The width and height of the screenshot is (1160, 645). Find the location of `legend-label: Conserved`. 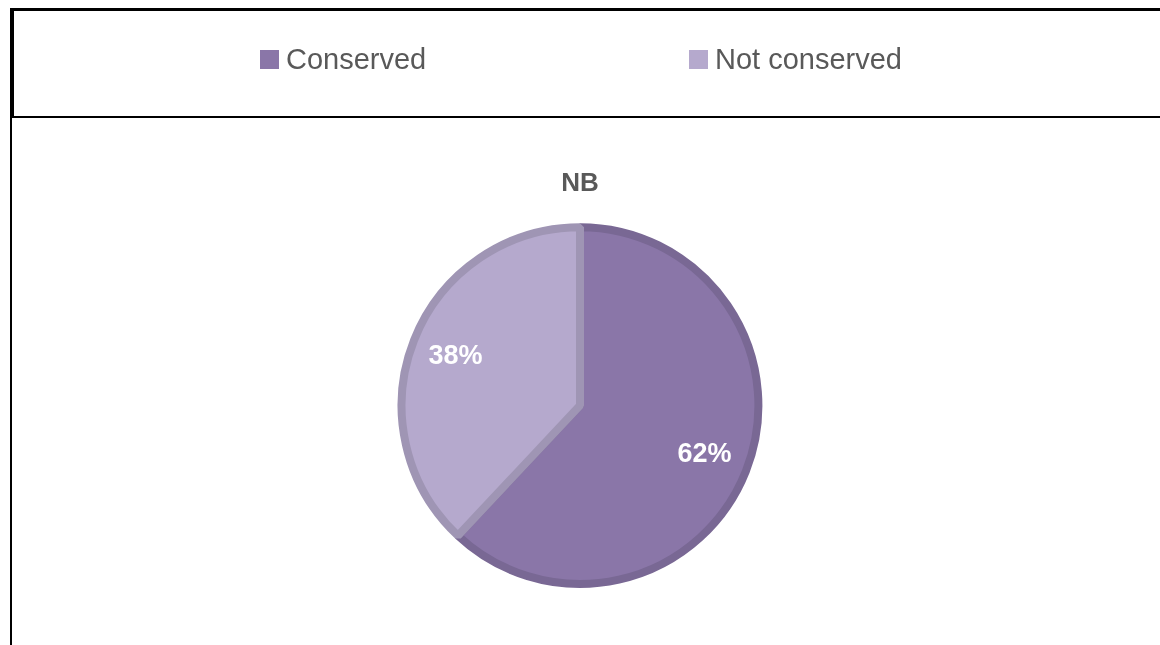

legend-label: Conserved is located at coordinates (356, 59).